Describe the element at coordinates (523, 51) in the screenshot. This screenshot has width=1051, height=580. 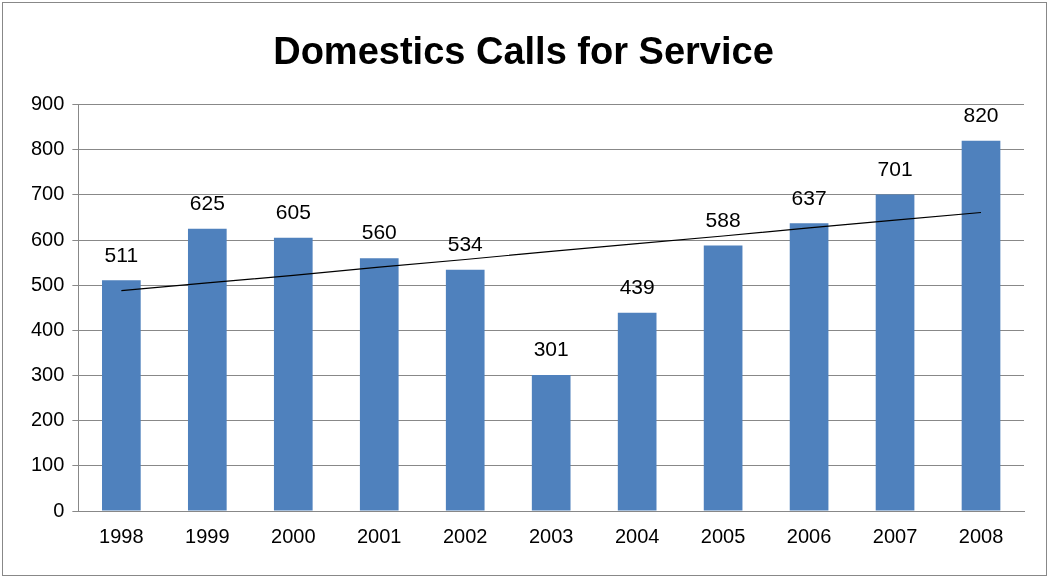
I see `chart-title: Domestics Calls for Service` at that location.